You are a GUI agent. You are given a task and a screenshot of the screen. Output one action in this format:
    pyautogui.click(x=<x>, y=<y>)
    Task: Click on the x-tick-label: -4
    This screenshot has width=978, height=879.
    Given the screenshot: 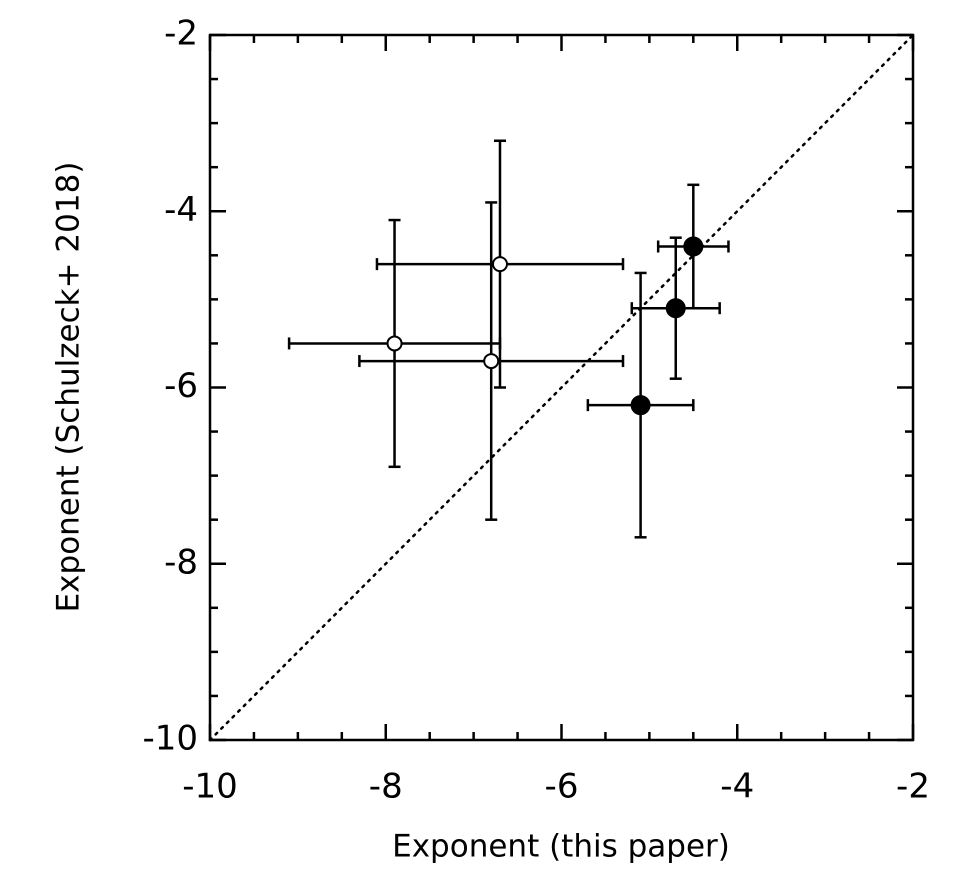 What is the action you would take?
    pyautogui.click(x=737, y=787)
    